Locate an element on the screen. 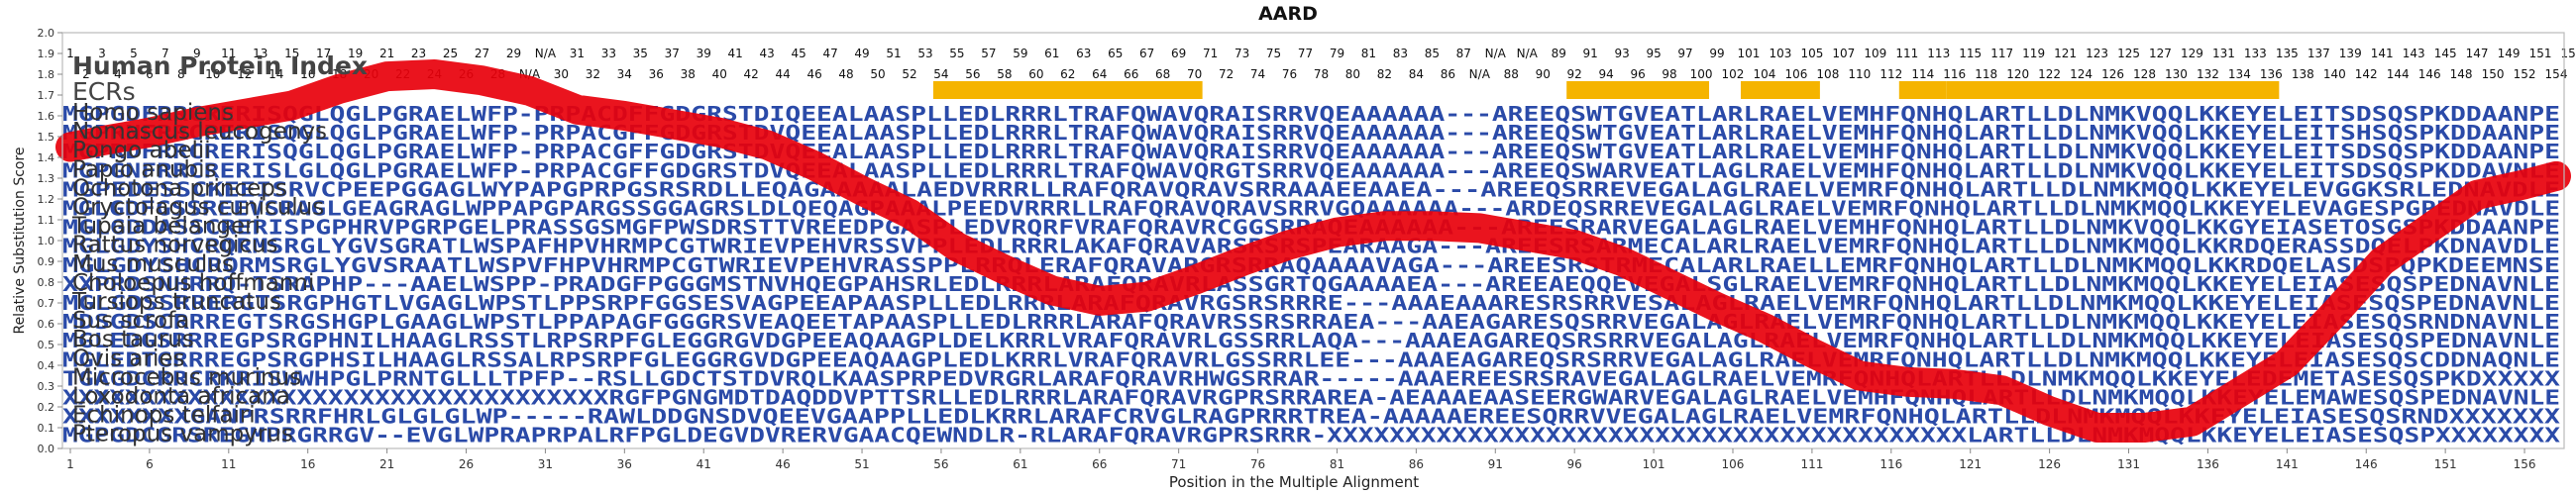 This screenshot has height=495, width=2576. human-index-bottom: 134 is located at coordinates (2239, 74).